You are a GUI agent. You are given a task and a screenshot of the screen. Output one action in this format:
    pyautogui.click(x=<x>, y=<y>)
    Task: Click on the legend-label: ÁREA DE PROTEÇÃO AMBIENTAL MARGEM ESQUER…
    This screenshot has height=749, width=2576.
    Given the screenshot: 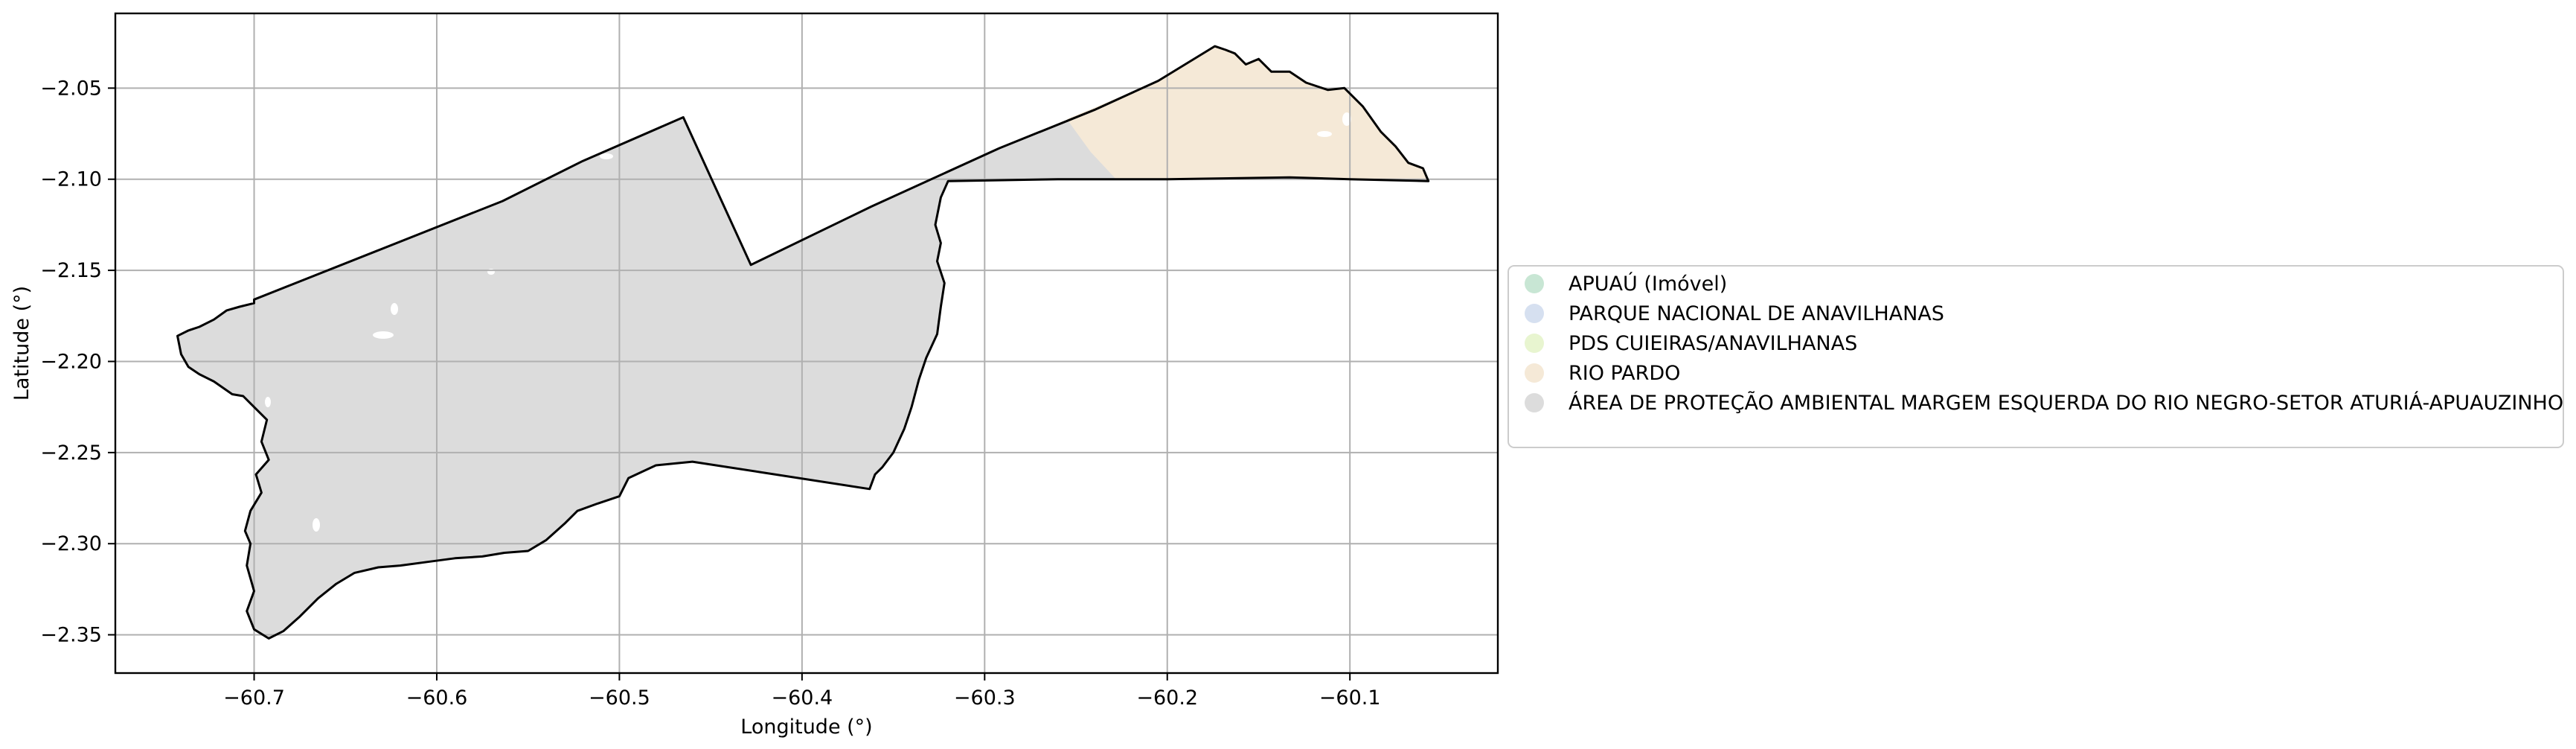 What is the action you would take?
    pyautogui.click(x=2066, y=403)
    